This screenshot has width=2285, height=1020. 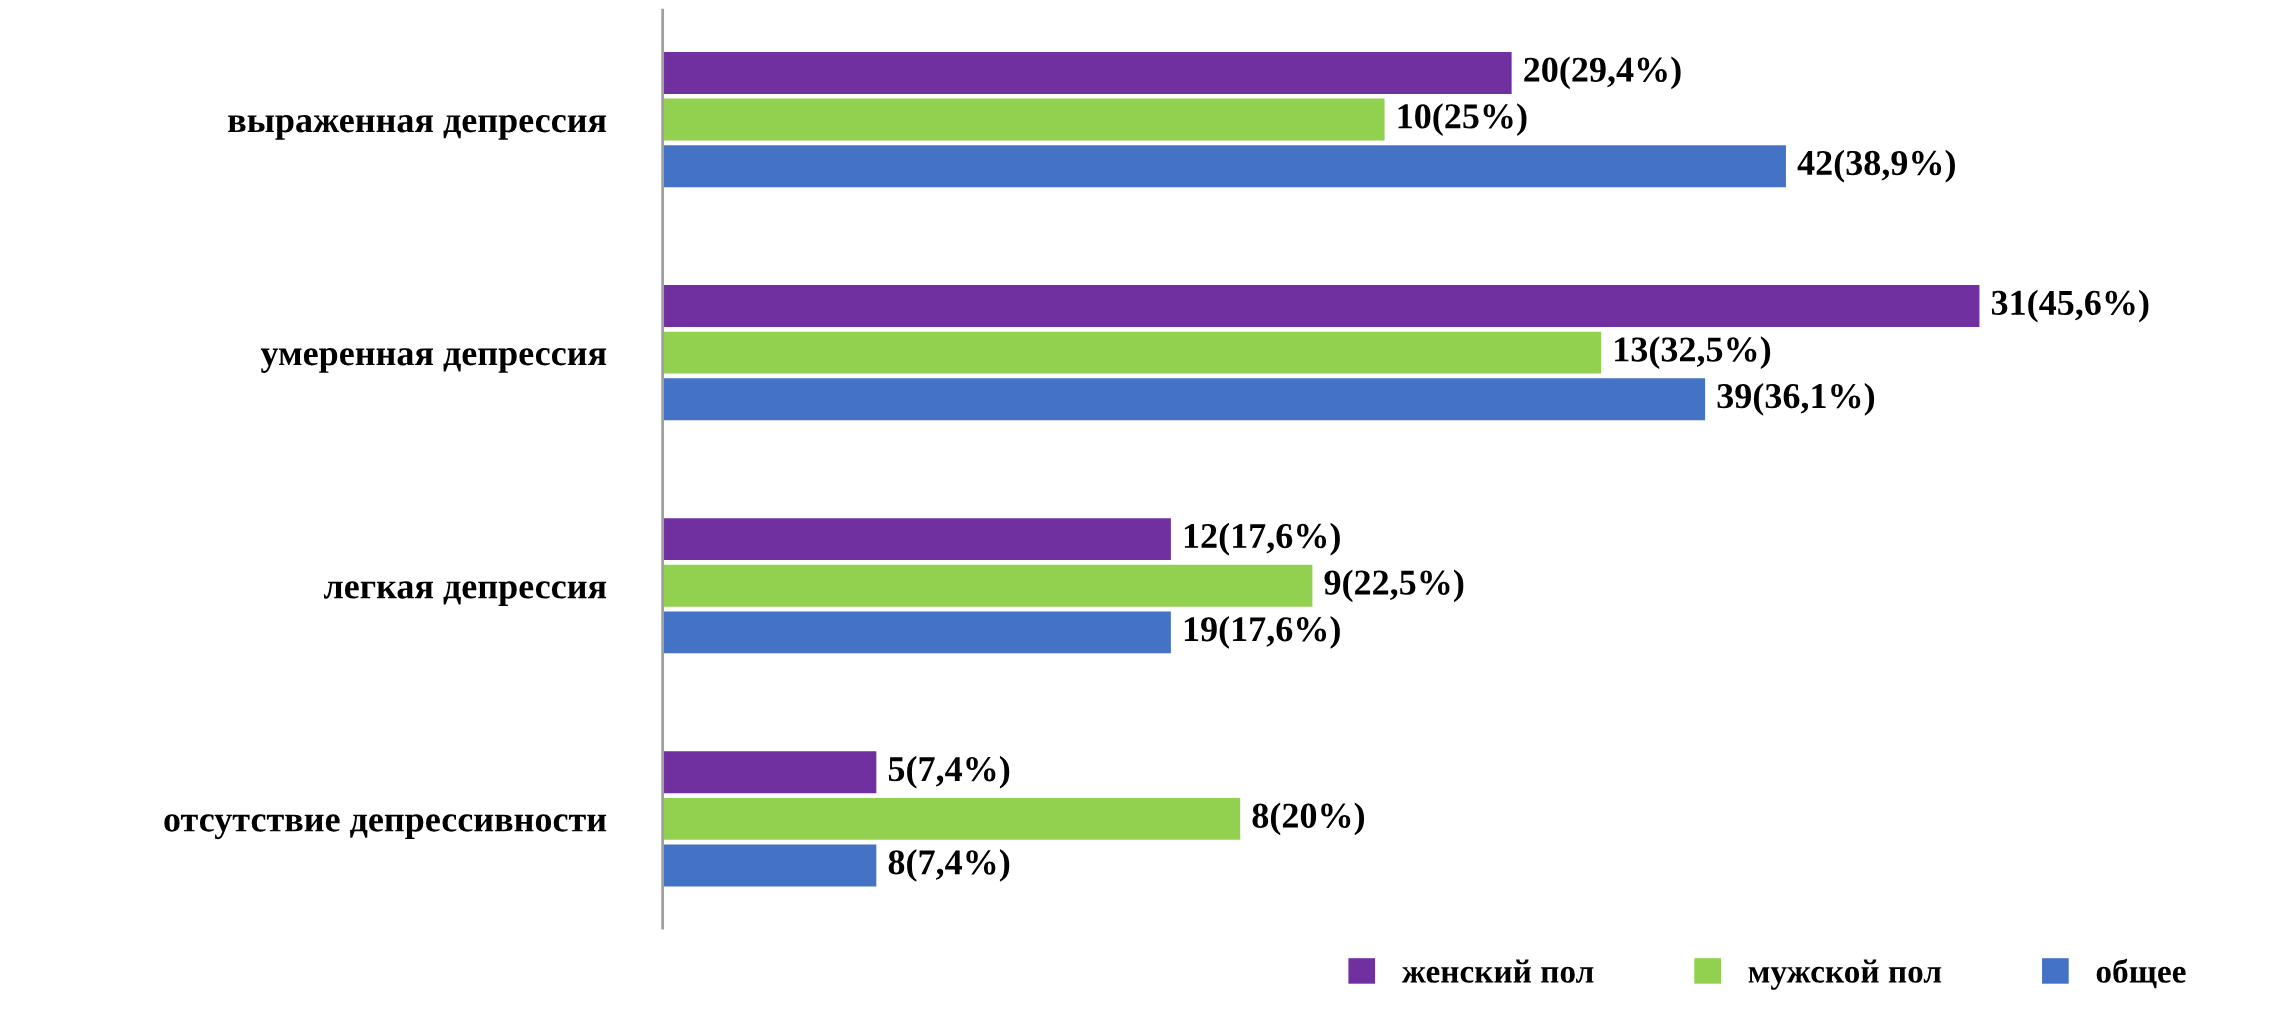 I want to click on y-tick-label: отсутствие депрессивности, so click(x=385, y=827).